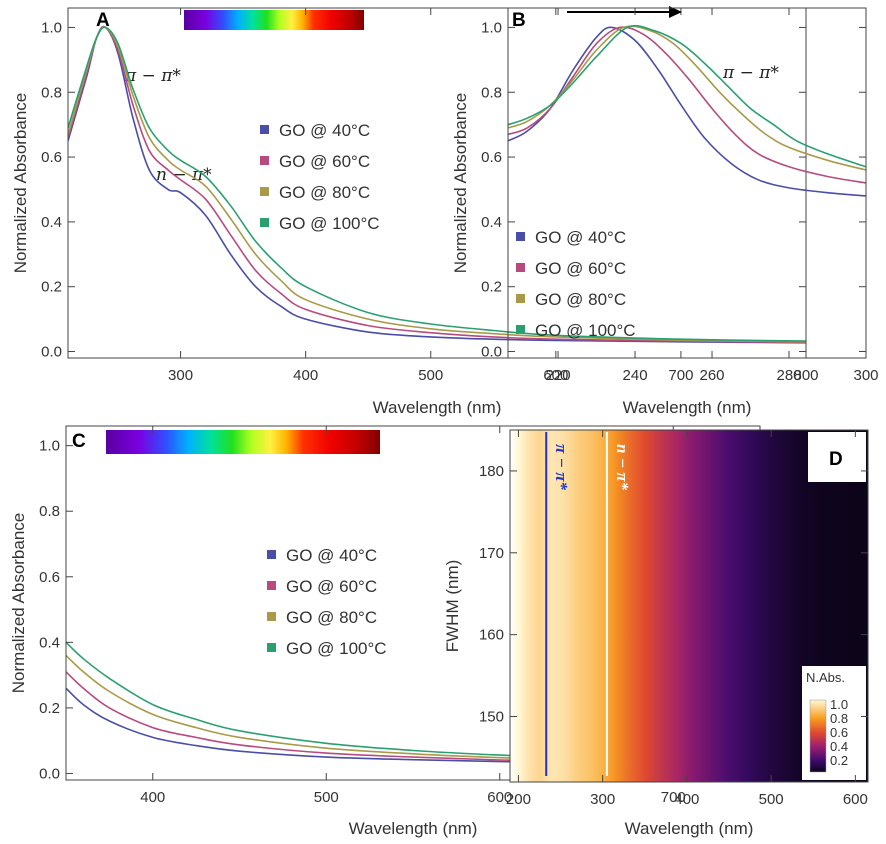  I want to click on shift-arrow-head, so click(675, 12).